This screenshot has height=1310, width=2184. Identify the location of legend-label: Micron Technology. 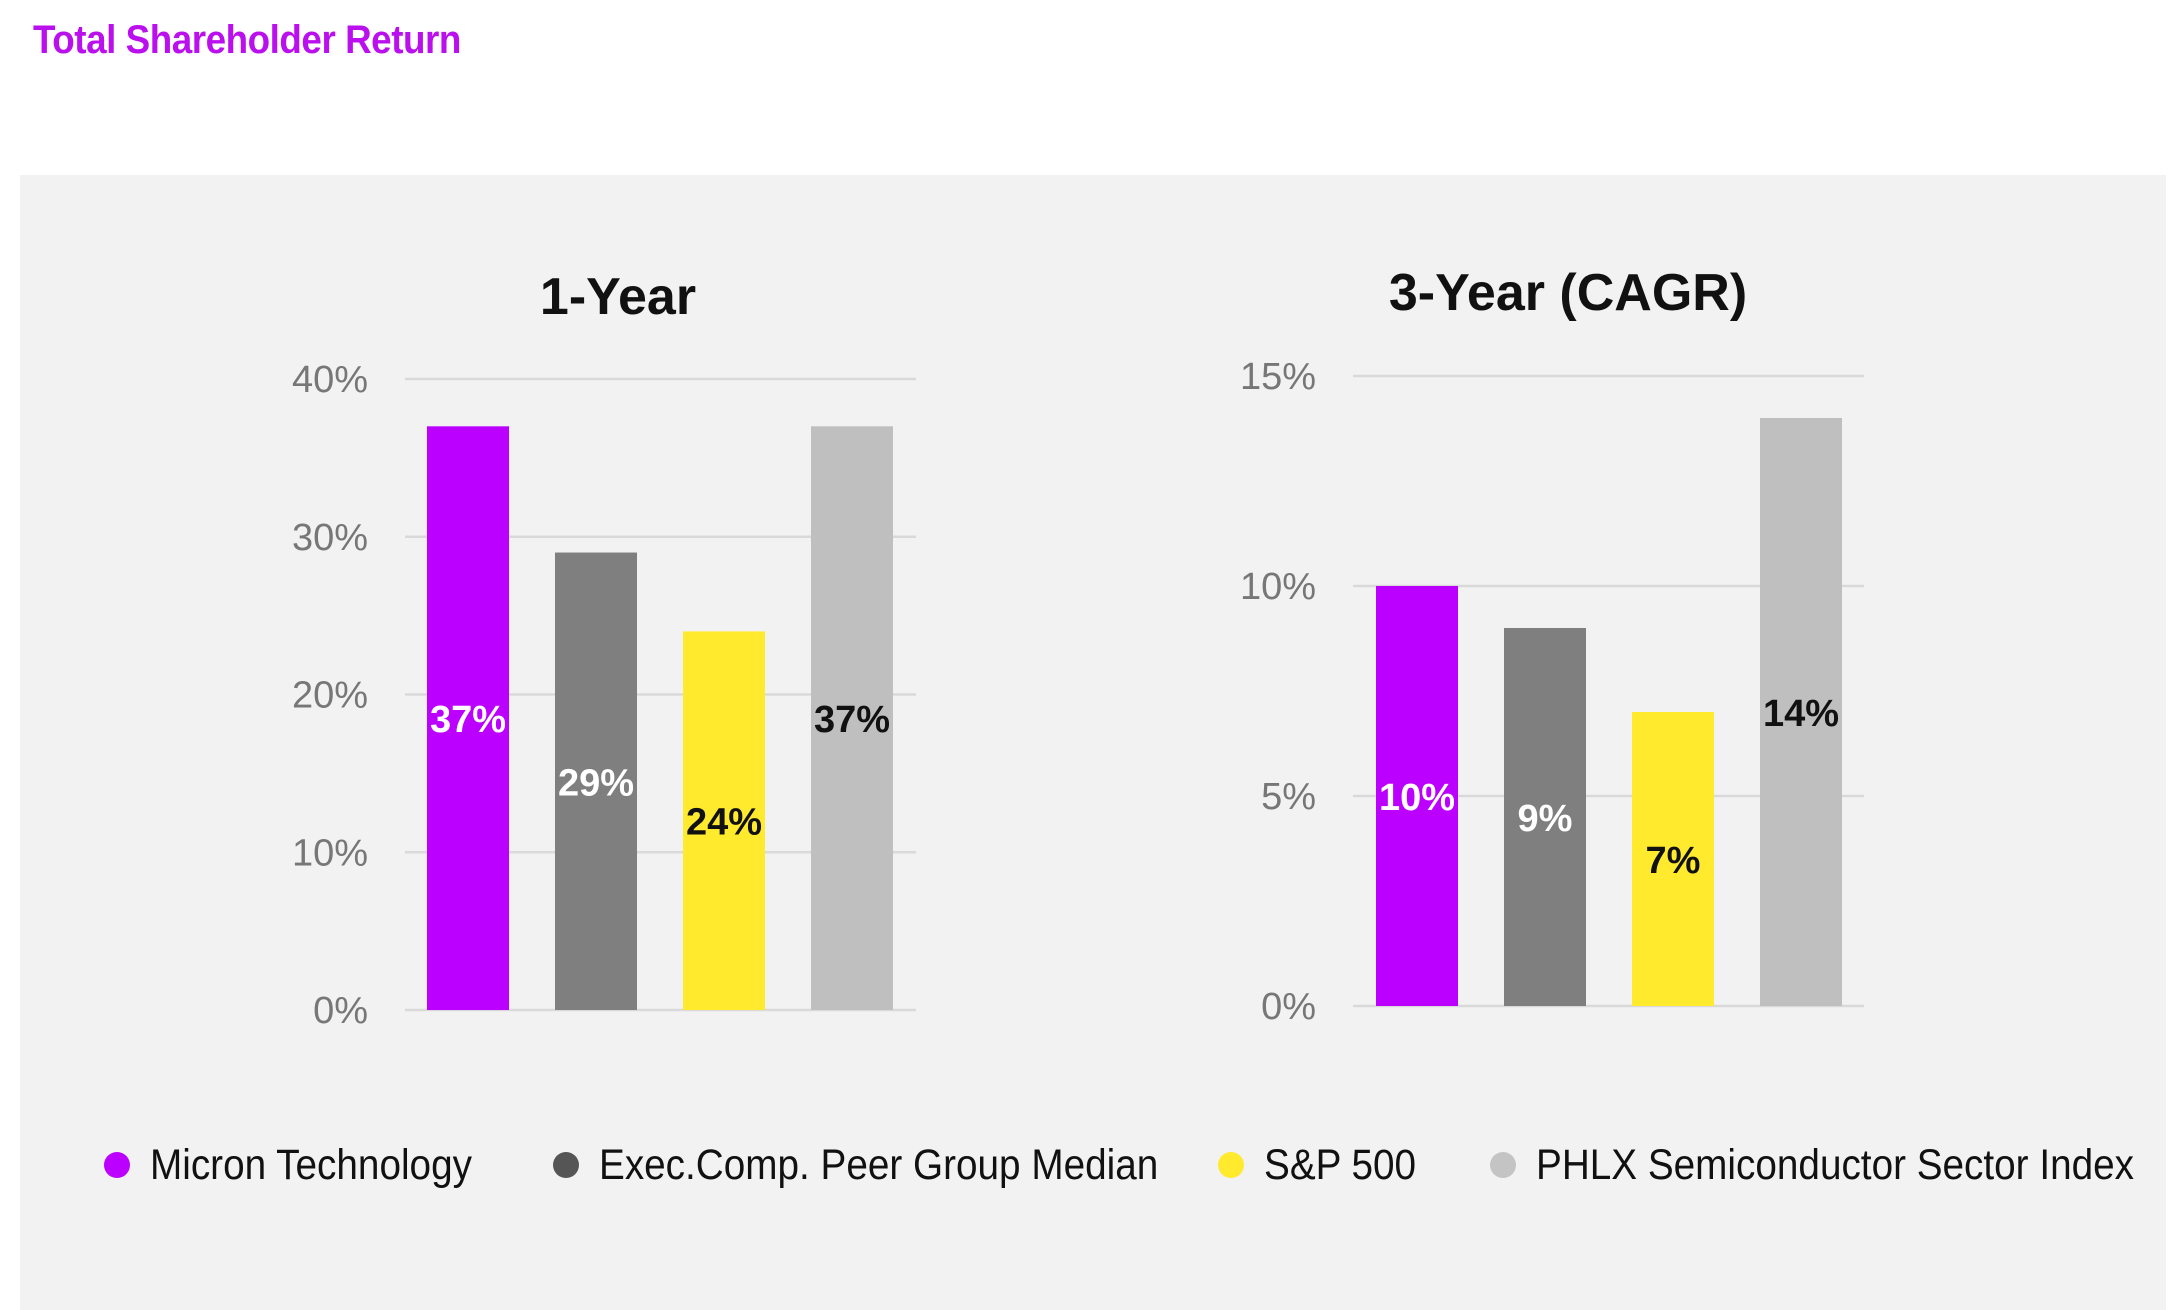
(311, 1164).